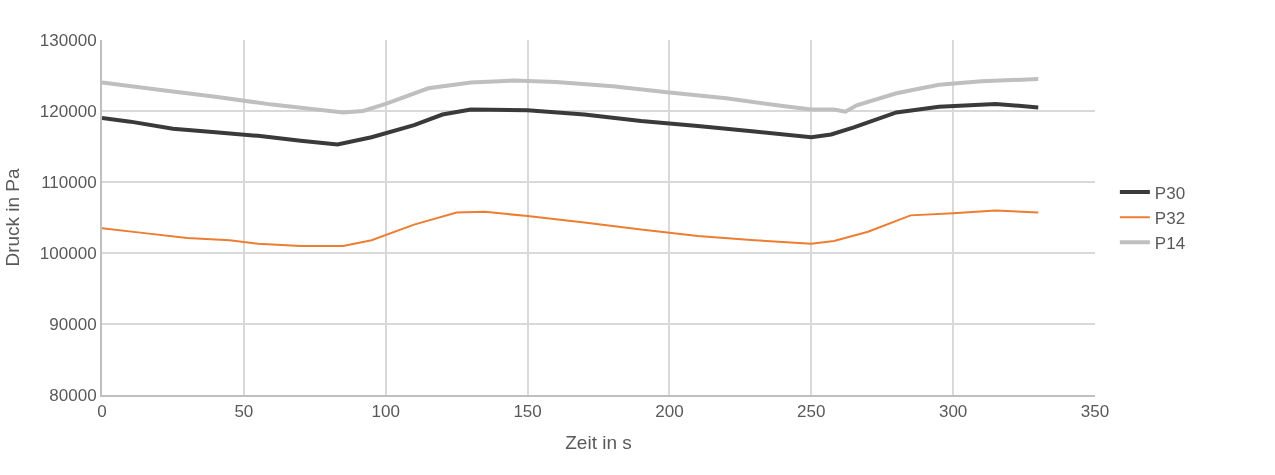 Image resolution: width=1275 pixels, height=475 pixels. What do you see at coordinates (598, 442) in the screenshot?
I see `x-axis-title: Zeit in s` at bounding box center [598, 442].